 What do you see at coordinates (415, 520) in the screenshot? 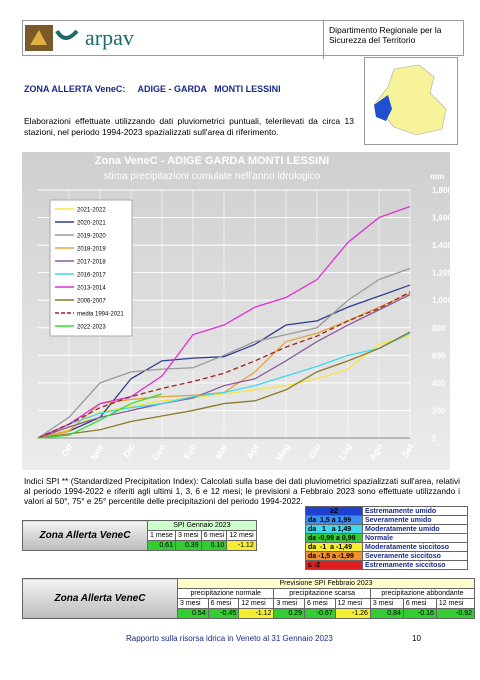
I see `legend-label: Severamente umido` at bounding box center [415, 520].